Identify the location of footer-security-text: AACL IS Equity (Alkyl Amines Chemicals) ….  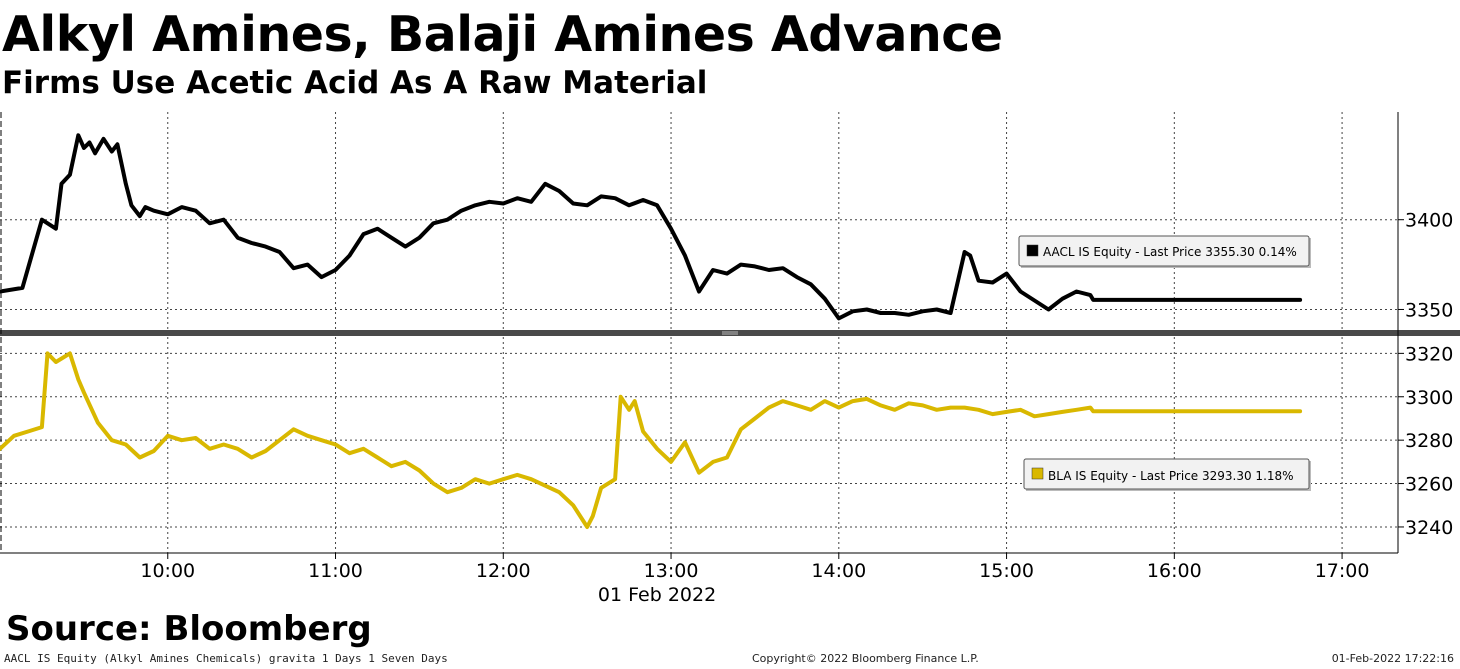
(226, 658).